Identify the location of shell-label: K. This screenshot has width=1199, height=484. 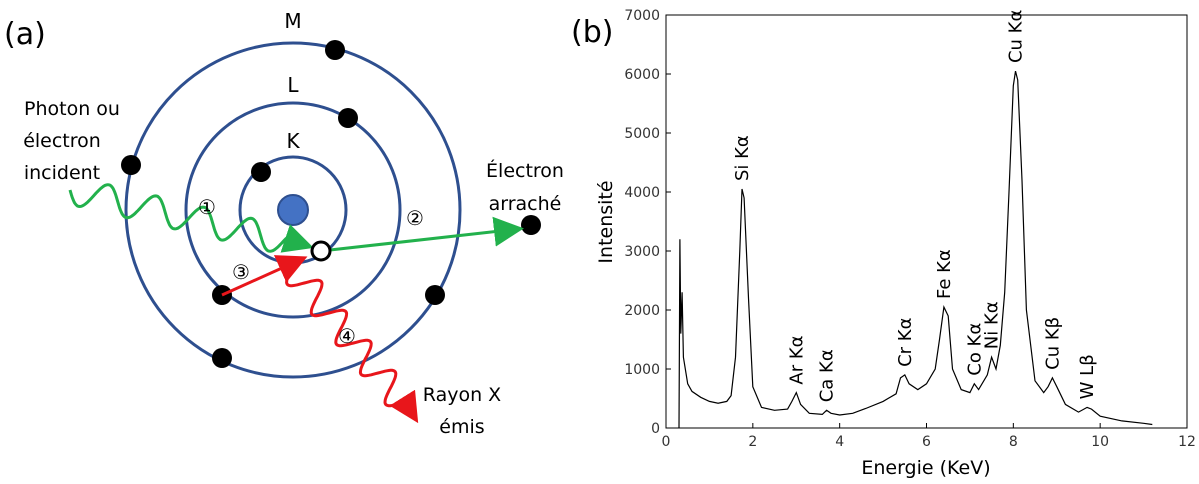
(293, 141).